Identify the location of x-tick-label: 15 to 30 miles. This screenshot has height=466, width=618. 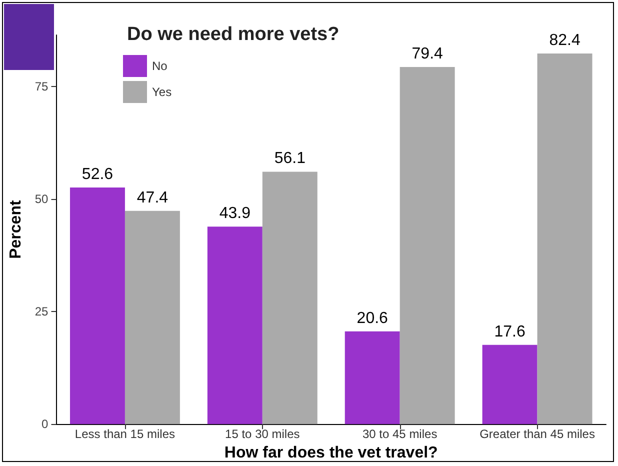
(262, 434).